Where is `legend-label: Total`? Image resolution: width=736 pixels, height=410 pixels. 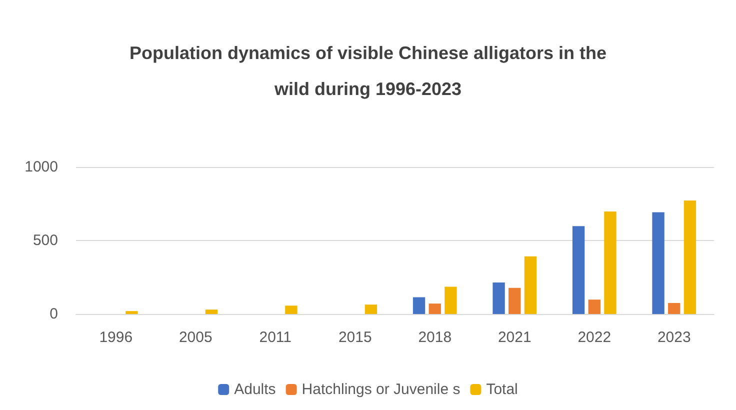
legend-label: Total is located at coordinates (502, 389).